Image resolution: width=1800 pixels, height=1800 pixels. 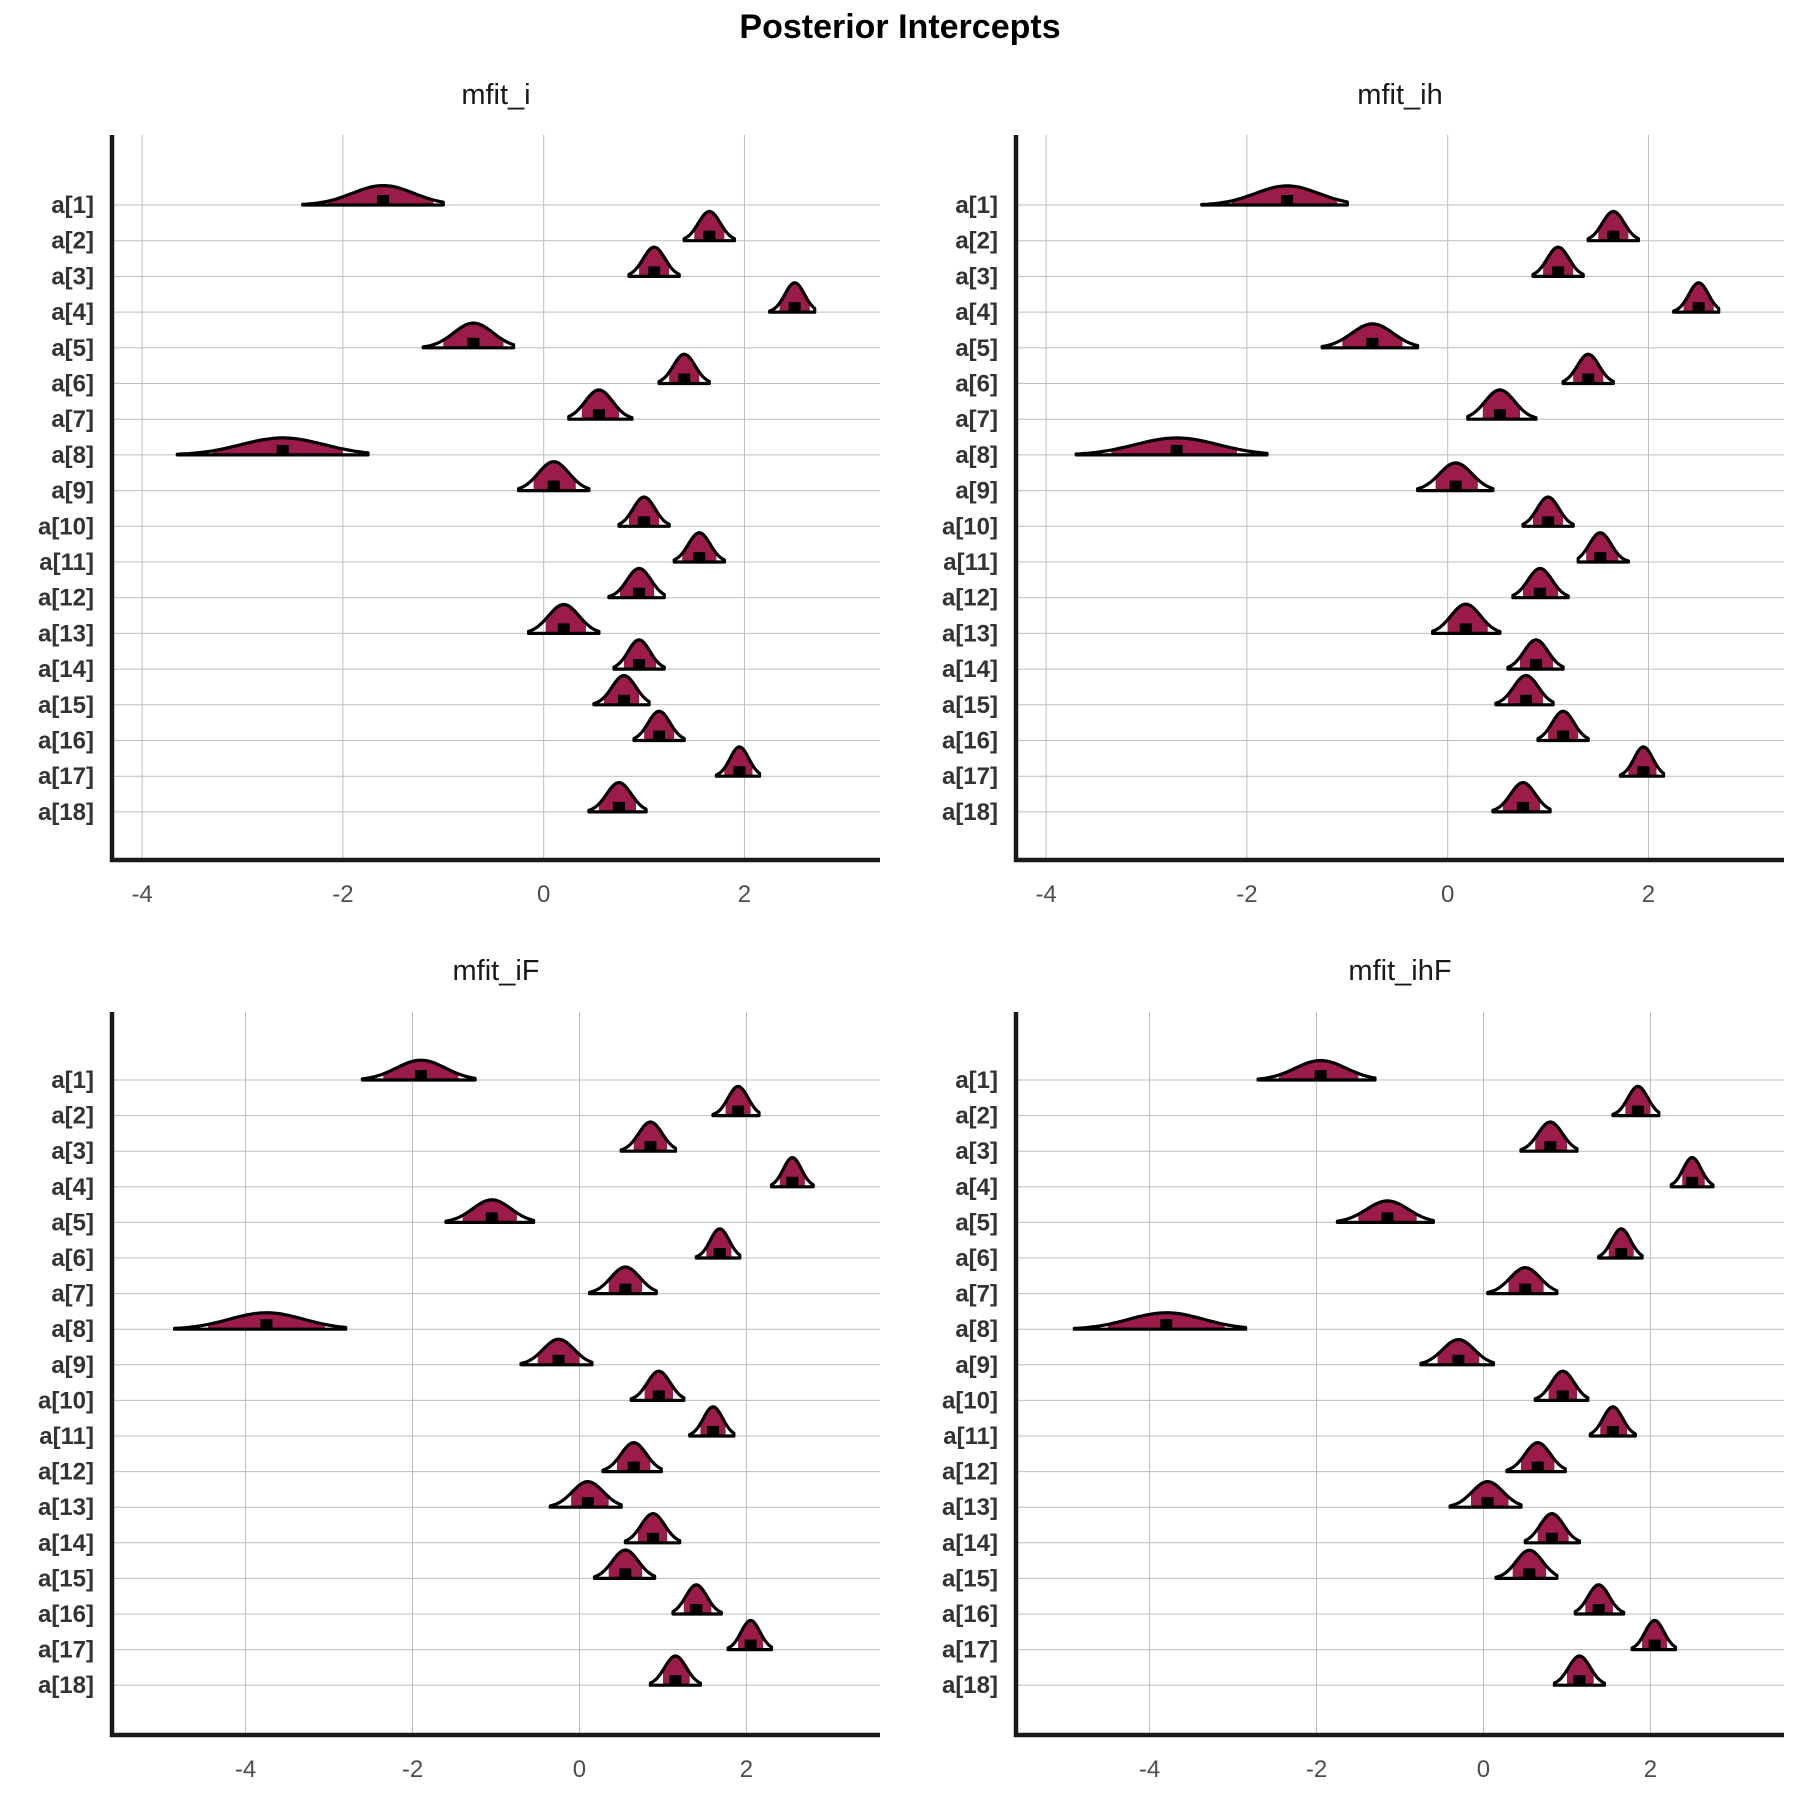 I want to click on row-label: a[9], so click(x=72, y=1365).